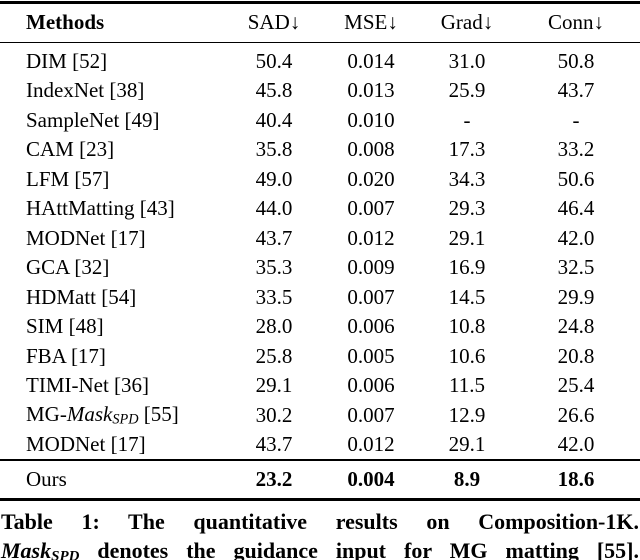 This screenshot has height=560, width=640. Describe the element at coordinates (274, 355) in the screenshot. I see `metric-cell: 25.8` at that location.